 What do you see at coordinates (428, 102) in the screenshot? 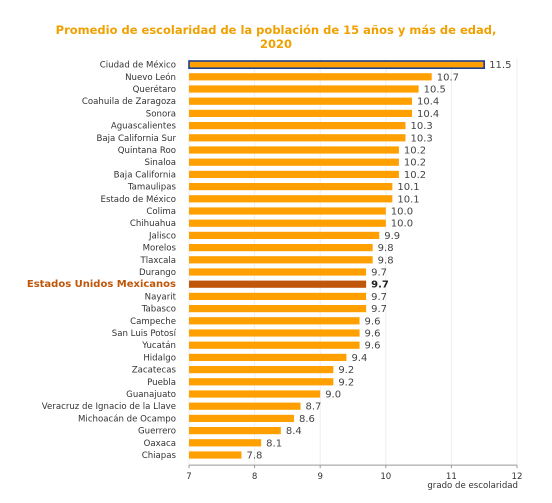
I see `value-label-3: 10.4` at bounding box center [428, 102].